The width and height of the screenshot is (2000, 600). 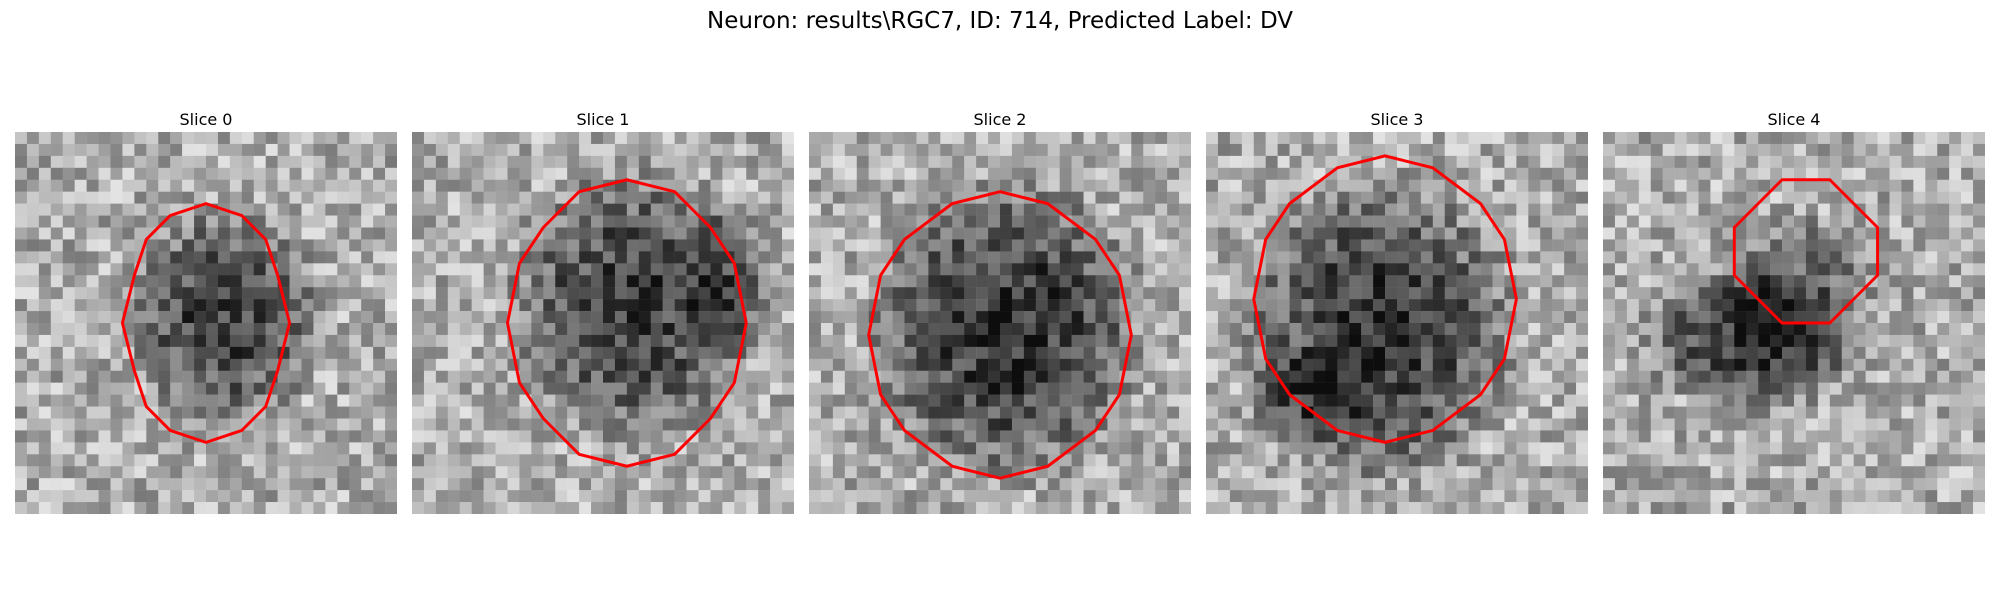 What do you see at coordinates (1397, 119) in the screenshot?
I see `slice-title-3: Slice 3` at bounding box center [1397, 119].